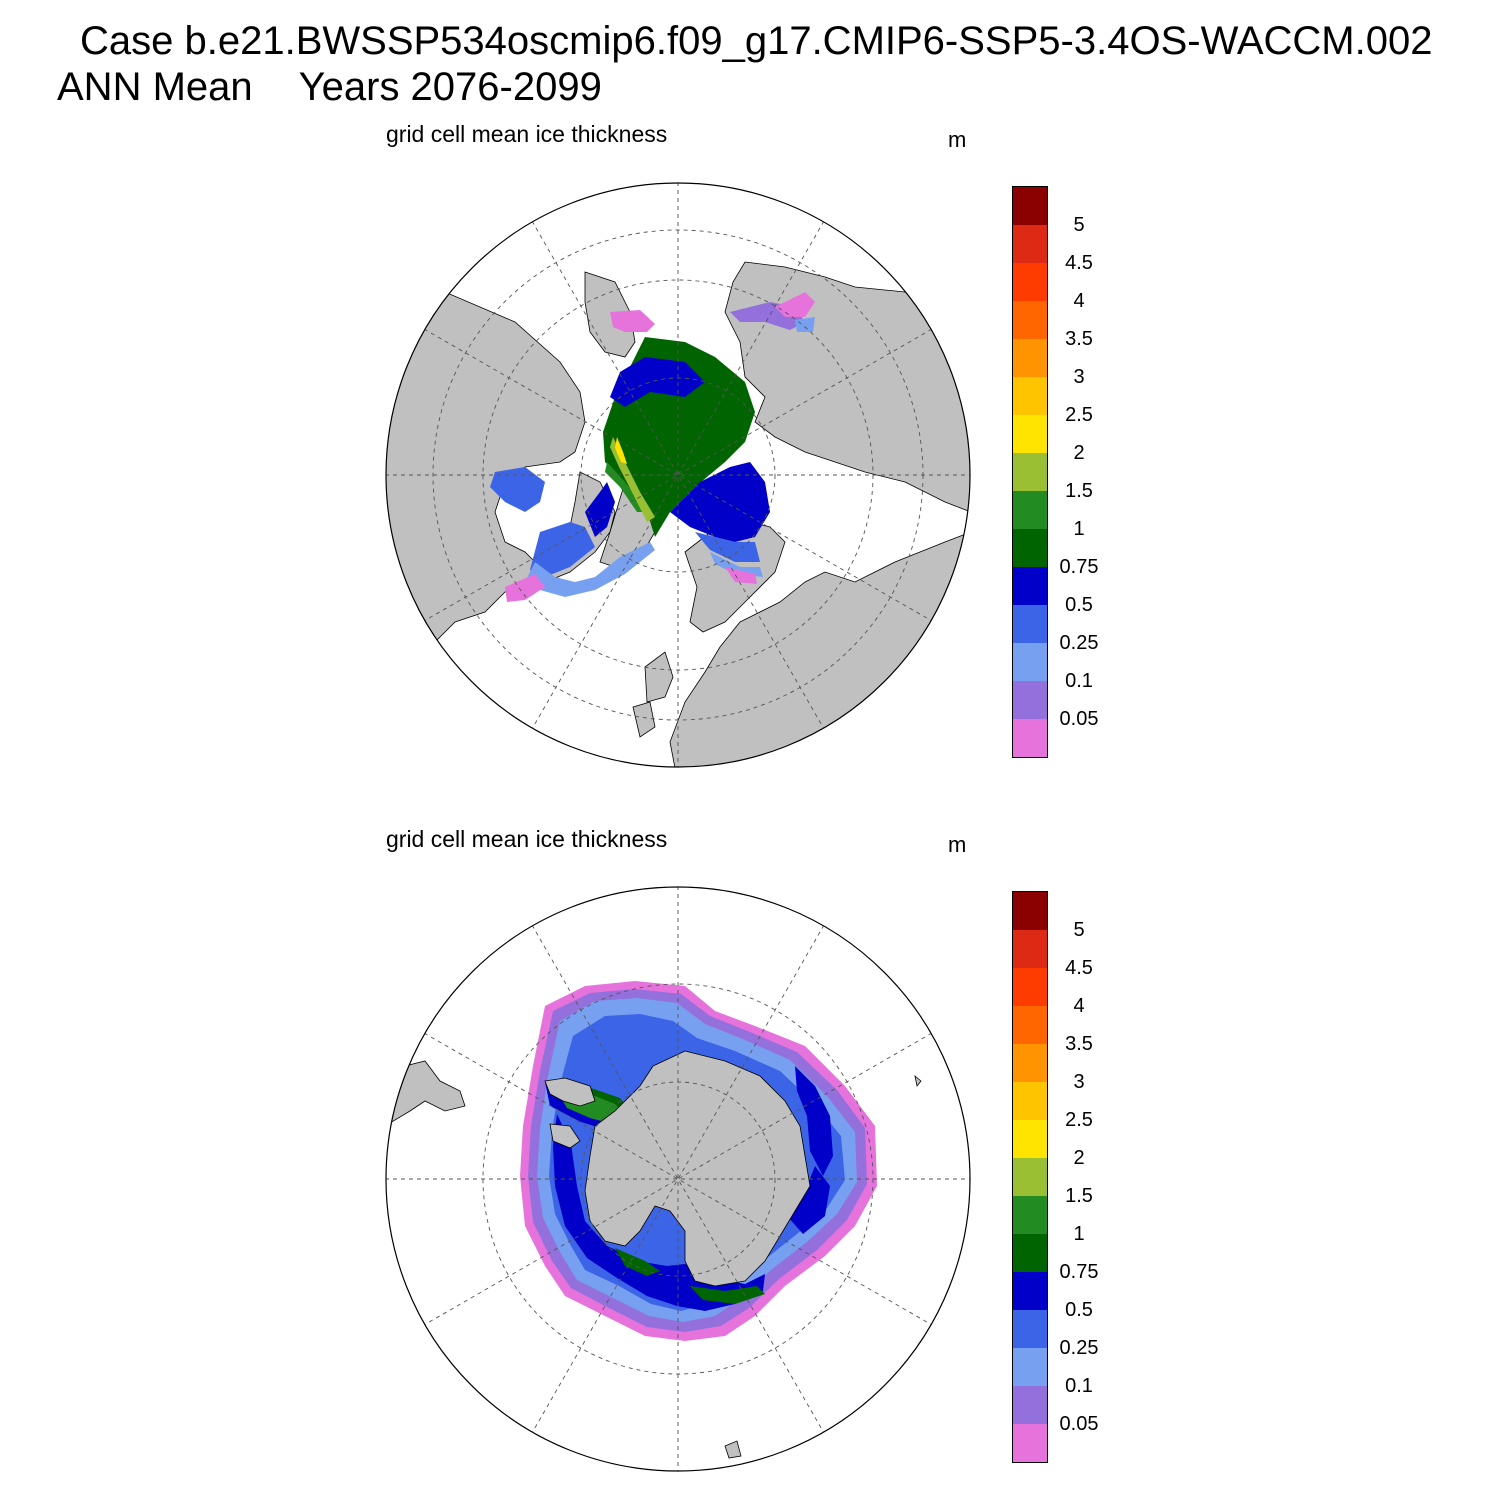  Describe the element at coordinates (155, 87) in the screenshot. I see `season-label: ANN Mean` at that location.